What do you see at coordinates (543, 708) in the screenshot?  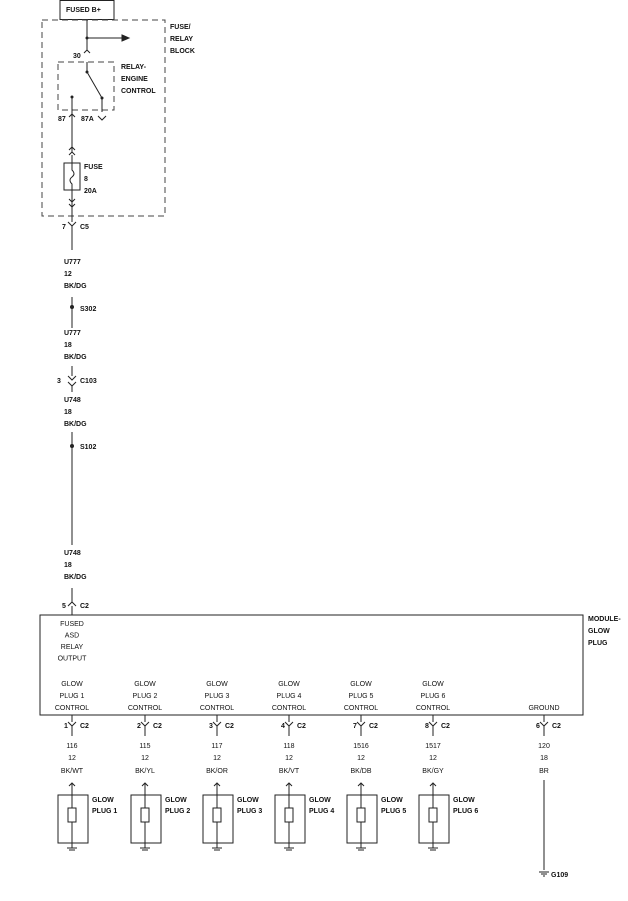 I see `ground-label: GROUND` at bounding box center [543, 708].